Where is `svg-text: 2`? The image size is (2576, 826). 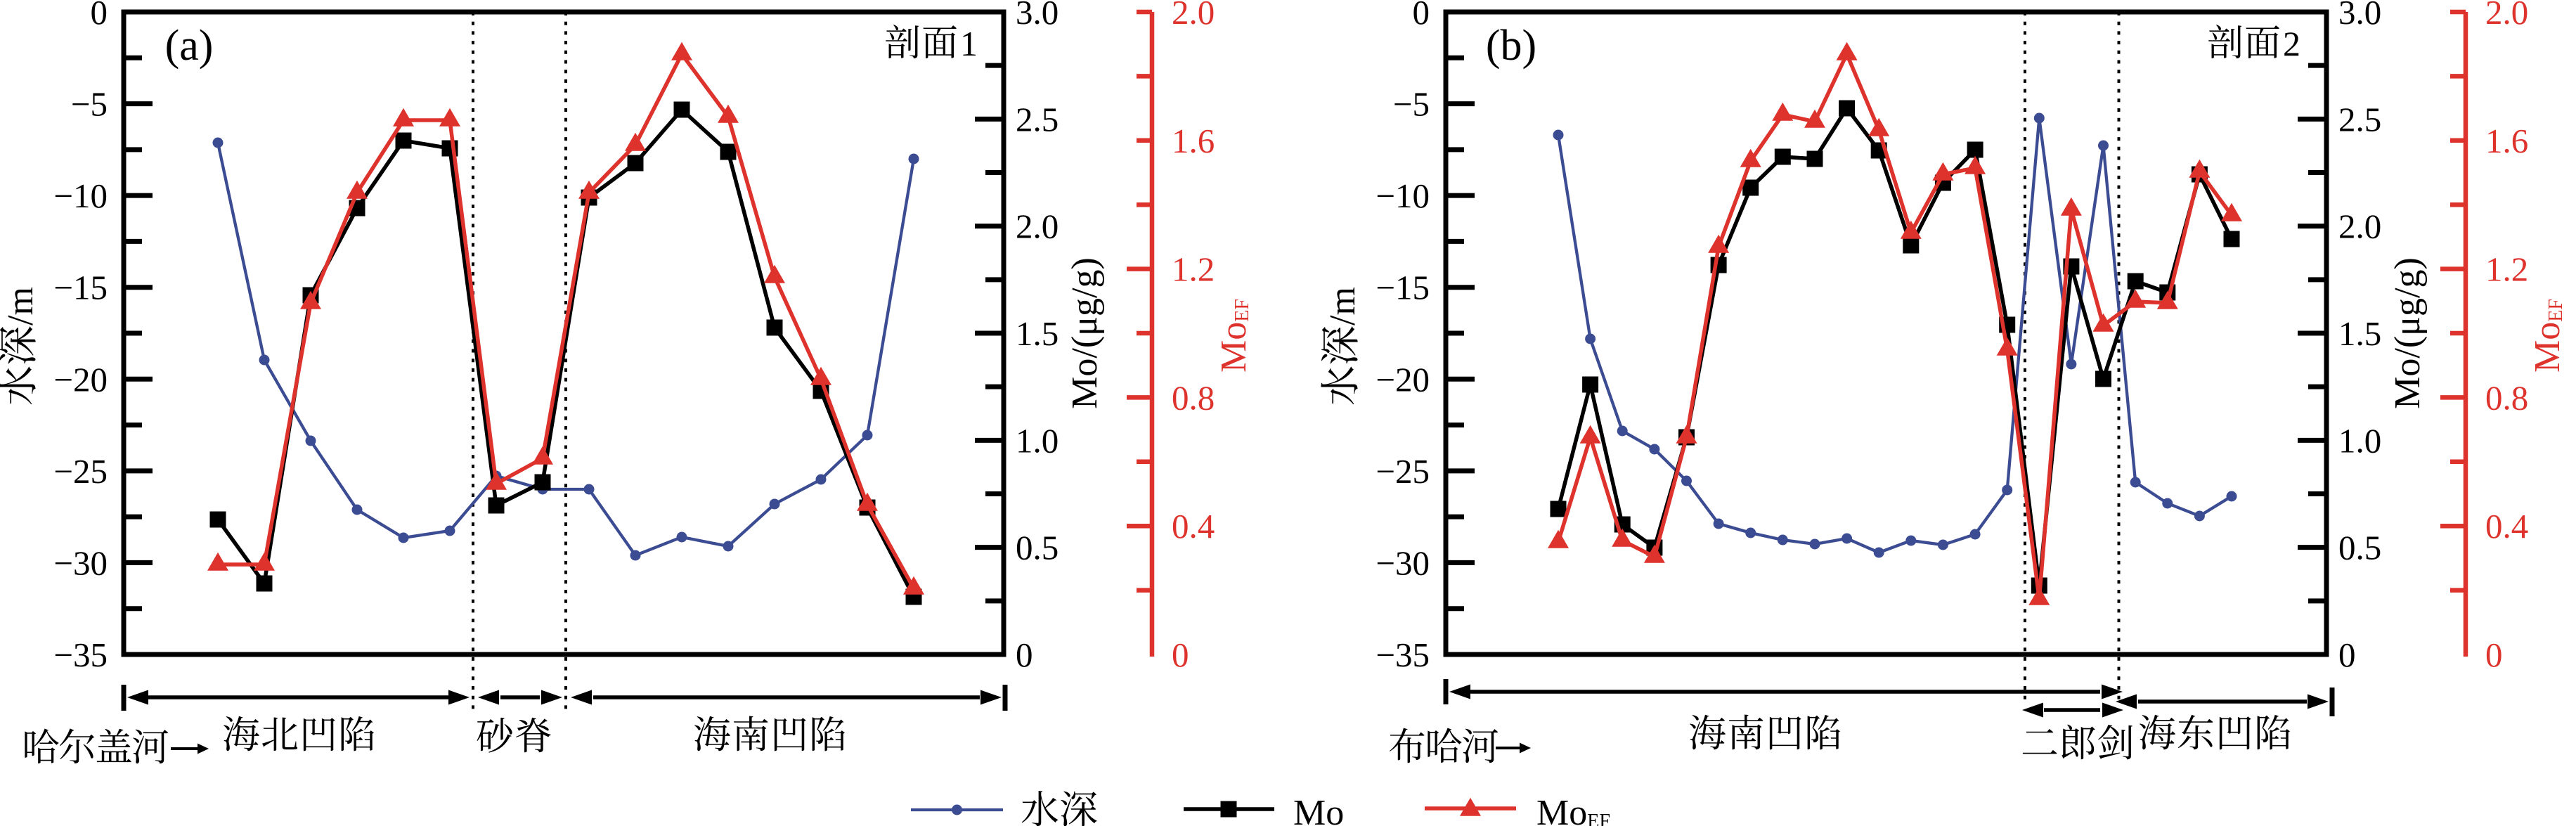
svg-text: 2 is located at coordinates (2291, 43).